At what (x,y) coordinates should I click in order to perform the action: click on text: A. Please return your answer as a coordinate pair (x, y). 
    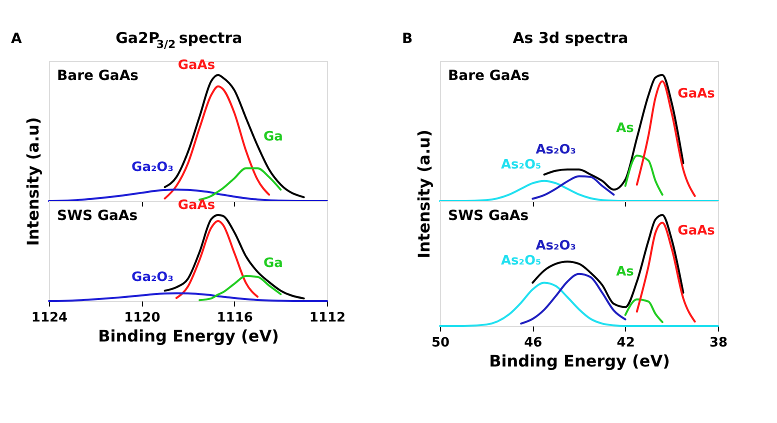
    Looking at the image, I should click on (16, 39).